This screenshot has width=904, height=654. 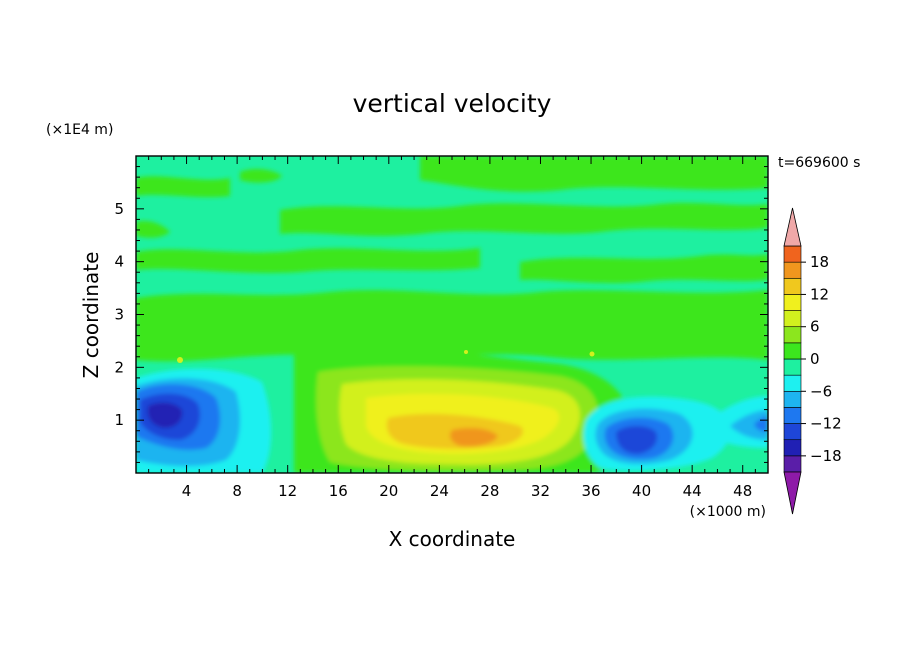 I want to click on colorbar-tick-label: 0, so click(x=815, y=359).